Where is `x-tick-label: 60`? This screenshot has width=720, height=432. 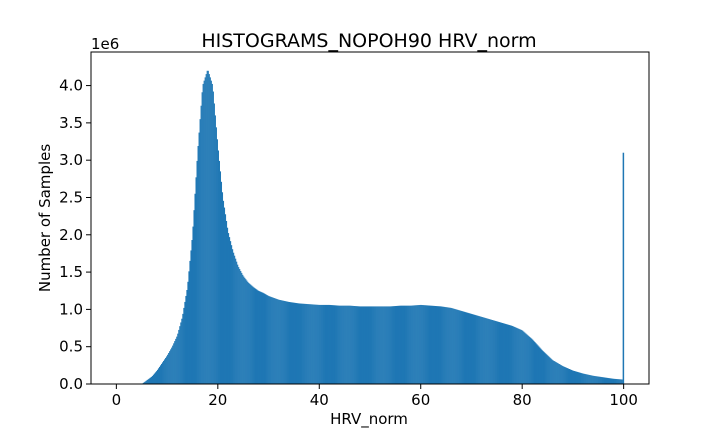
x-tick-label: 60 is located at coordinates (420, 400).